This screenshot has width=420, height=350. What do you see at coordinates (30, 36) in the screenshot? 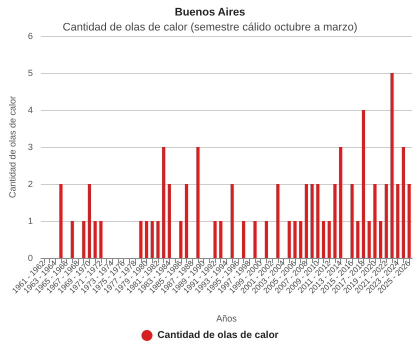
I see `y-tick-label: 6` at bounding box center [30, 36].